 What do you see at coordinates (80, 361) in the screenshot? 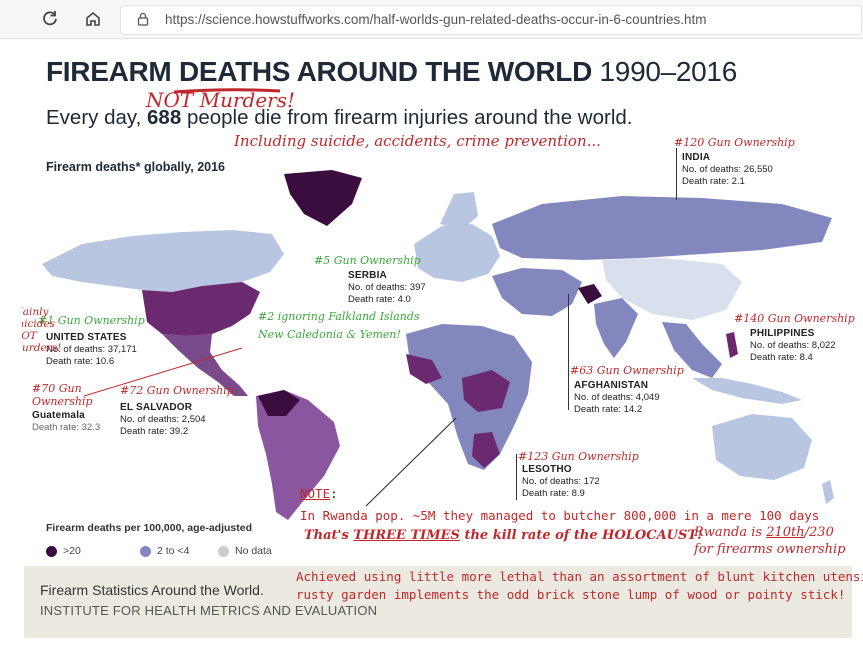
I see `us-rate: Death rate: 10.6` at bounding box center [80, 361].